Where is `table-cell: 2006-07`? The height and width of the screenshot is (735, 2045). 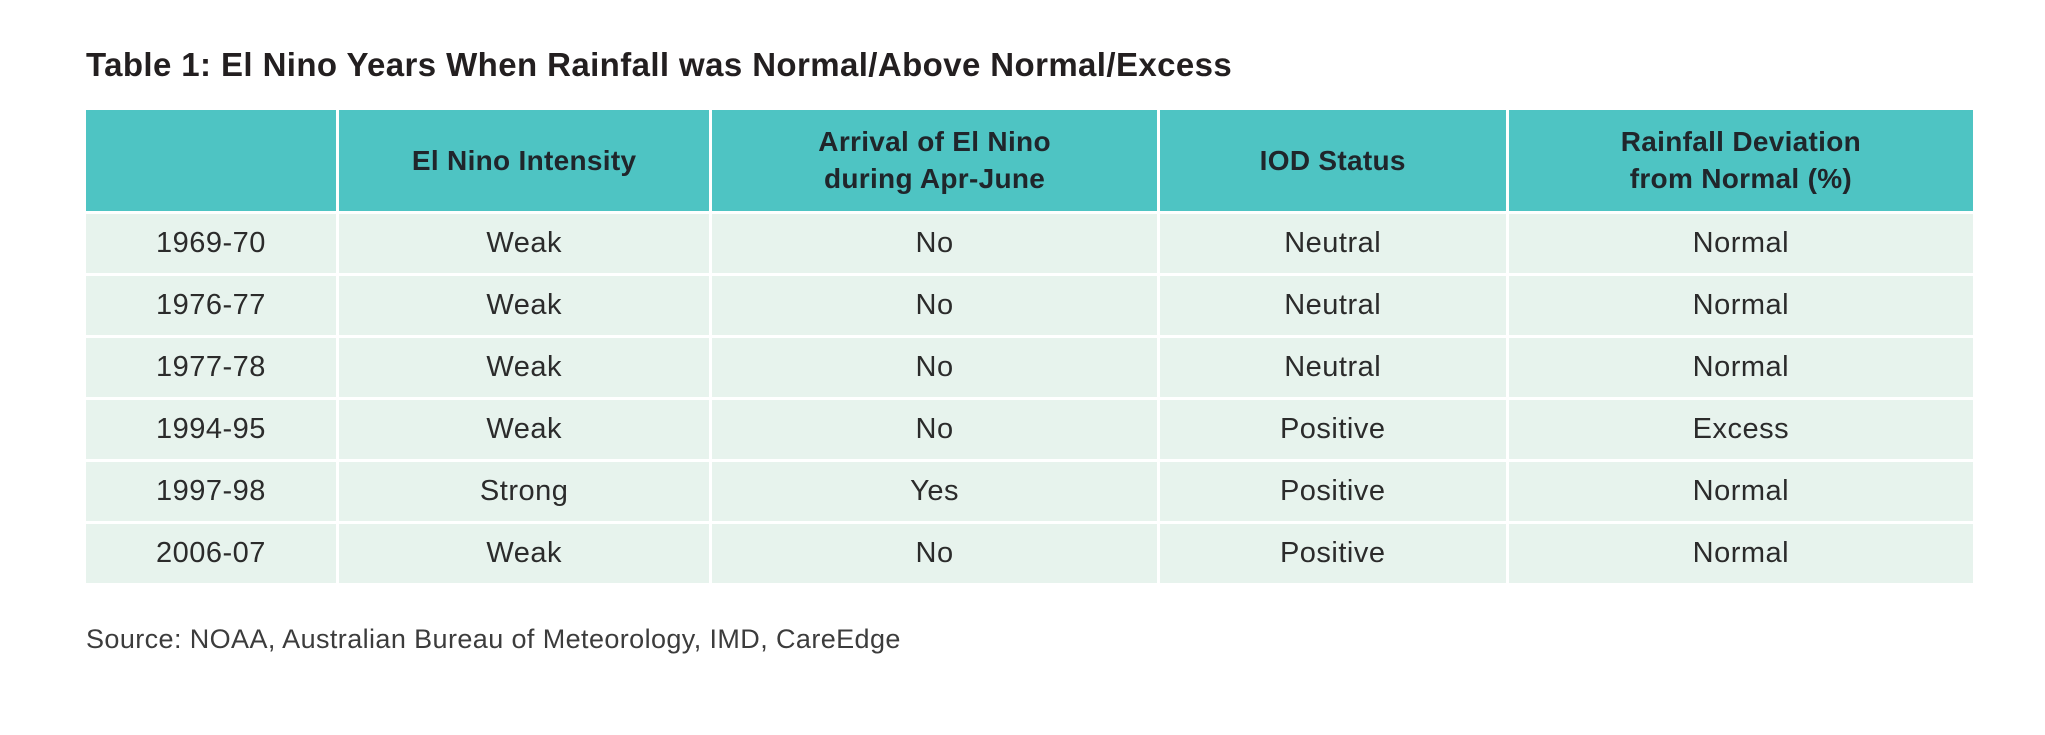 table-cell: 2006-07 is located at coordinates (212, 554).